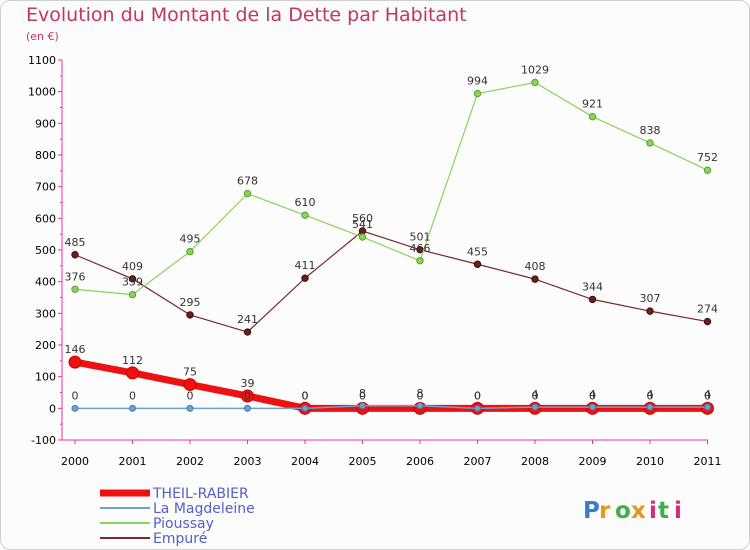 The image size is (750, 550). What do you see at coordinates (180, 539) in the screenshot?
I see `legend-label: Empuré` at bounding box center [180, 539].